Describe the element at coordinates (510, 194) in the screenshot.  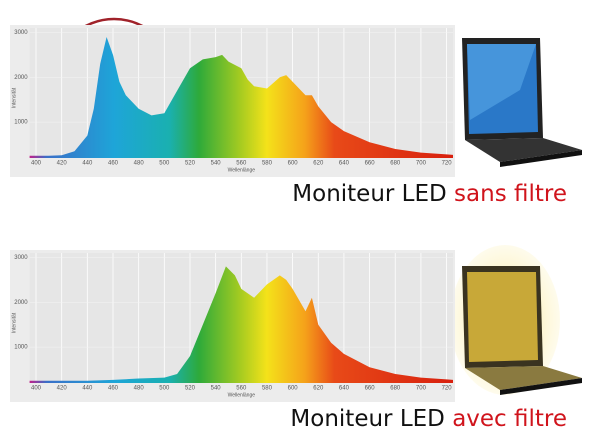
I see `caption-highlight: sans filtre` at that location.